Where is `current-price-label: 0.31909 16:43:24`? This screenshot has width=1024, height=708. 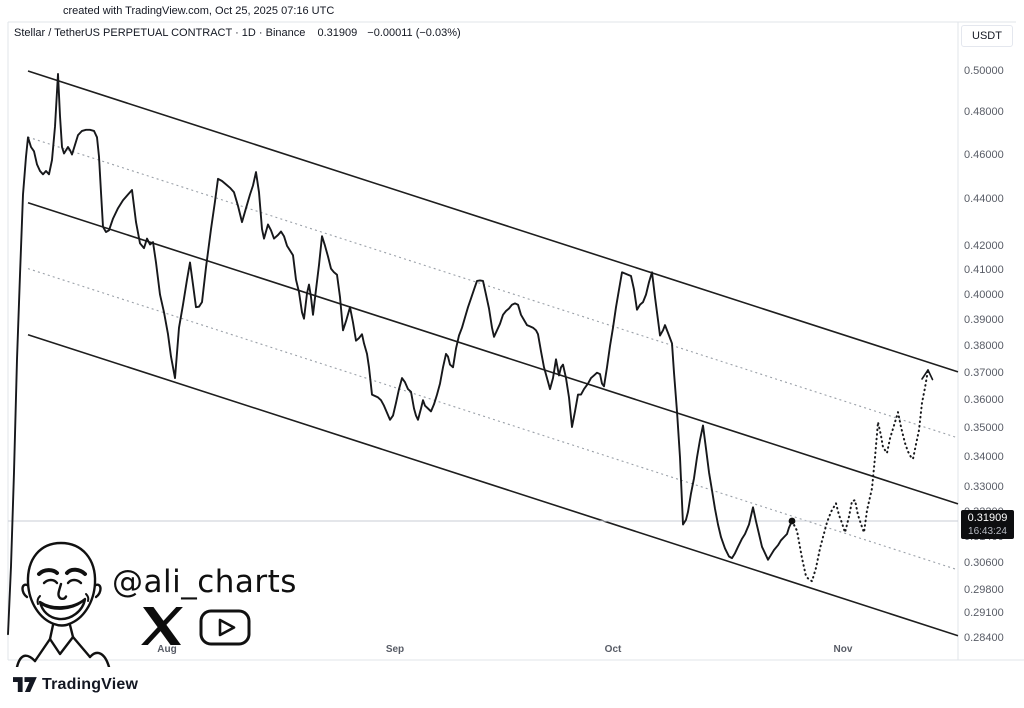
current-price-label: 0.31909 16:43:24 is located at coordinates (987, 525).